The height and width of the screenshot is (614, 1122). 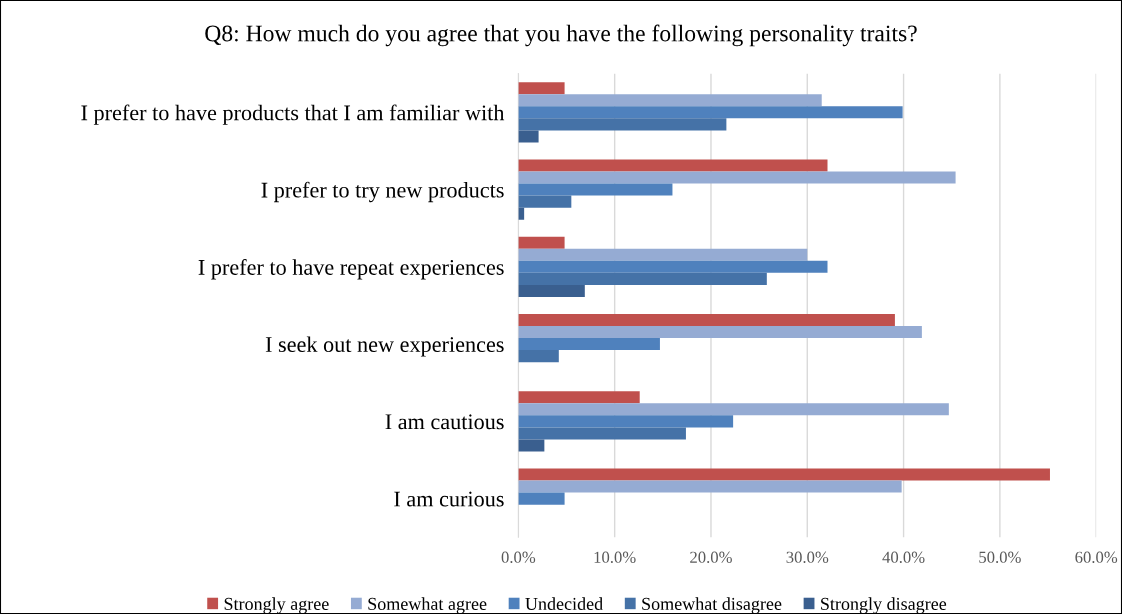 What do you see at coordinates (564, 603) in the screenshot?
I see `legend-label: Undecided` at bounding box center [564, 603].